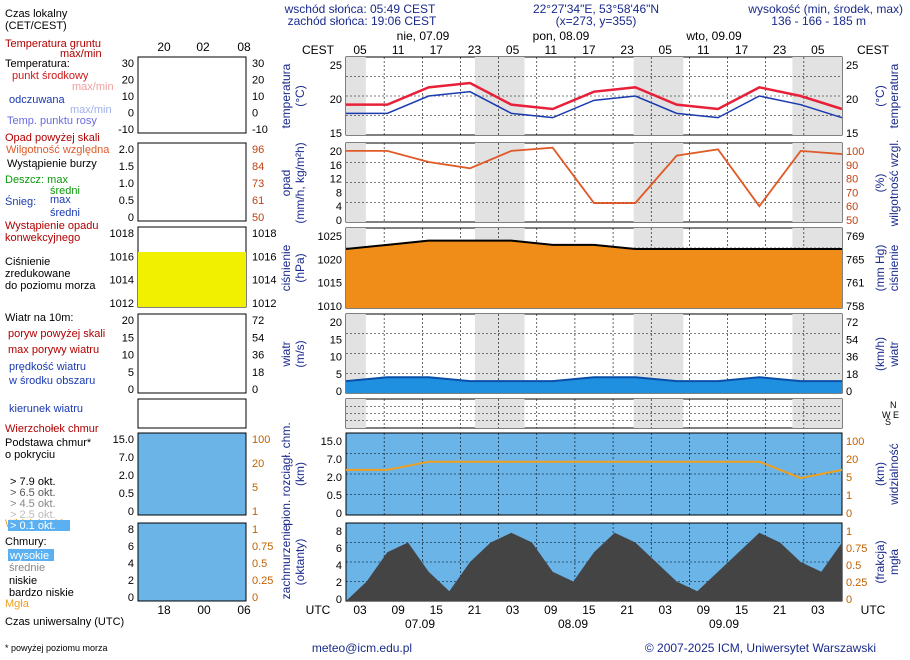 Image resolution: width=910 pixels, height=660 pixels. Describe the element at coordinates (261, 440) in the screenshot. I see `legend-vis-tick: 100` at that location.